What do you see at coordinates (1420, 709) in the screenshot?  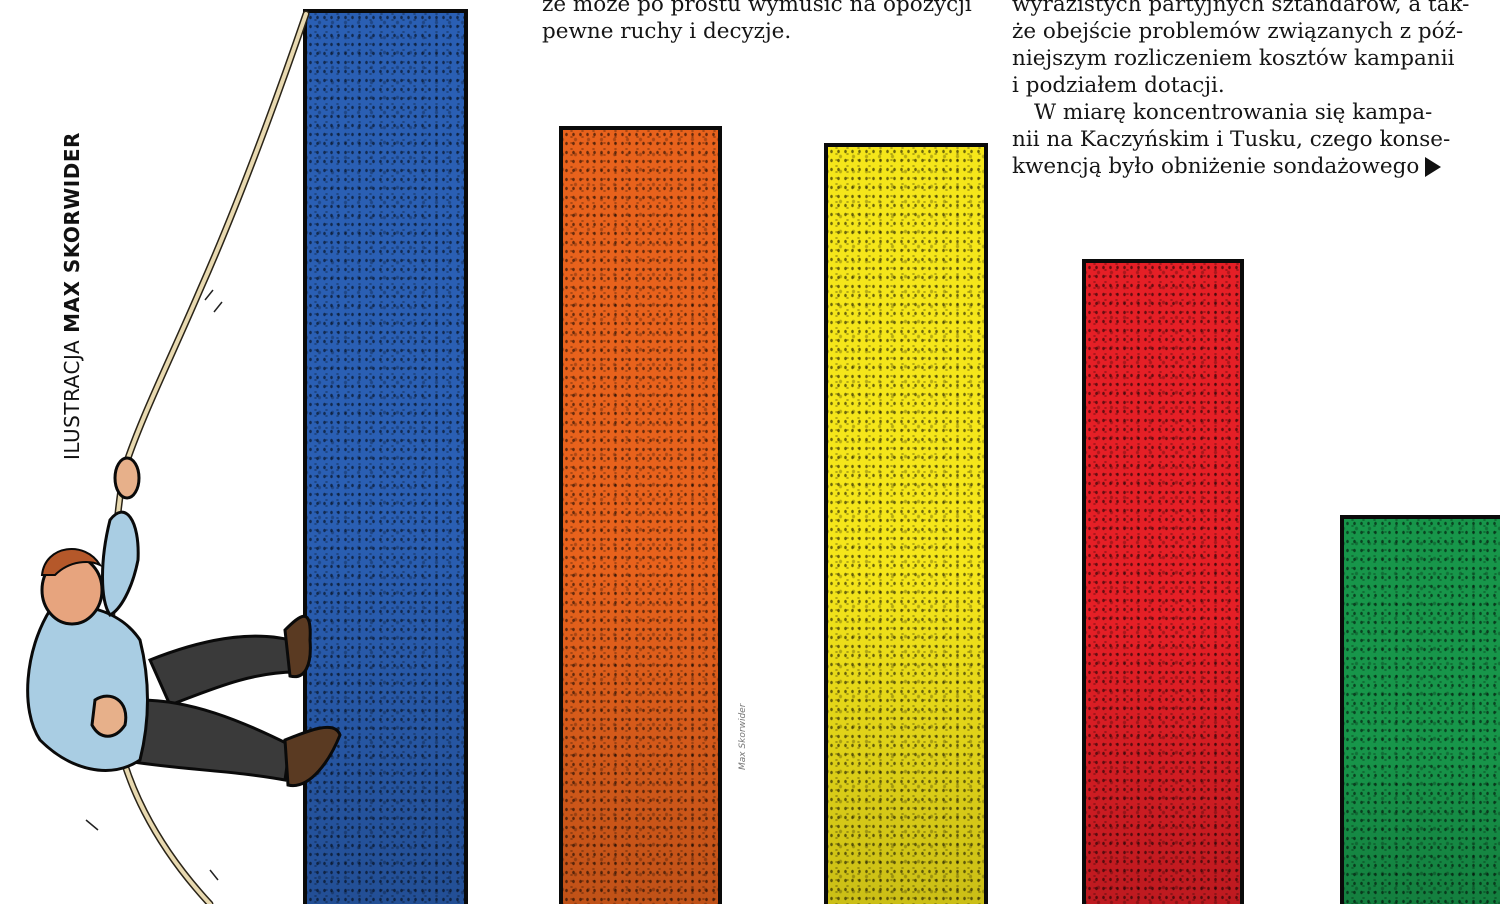 I see `green-bar` at bounding box center [1420, 709].